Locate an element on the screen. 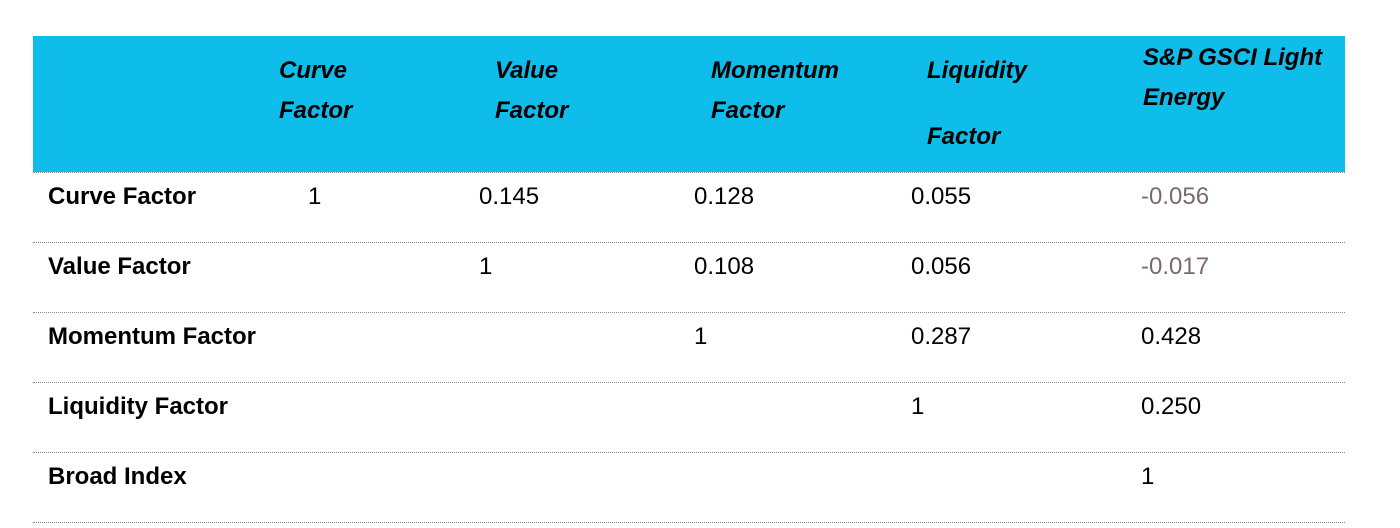 The width and height of the screenshot is (1400, 528). row-label: Momentum Factor is located at coordinates (152, 336).